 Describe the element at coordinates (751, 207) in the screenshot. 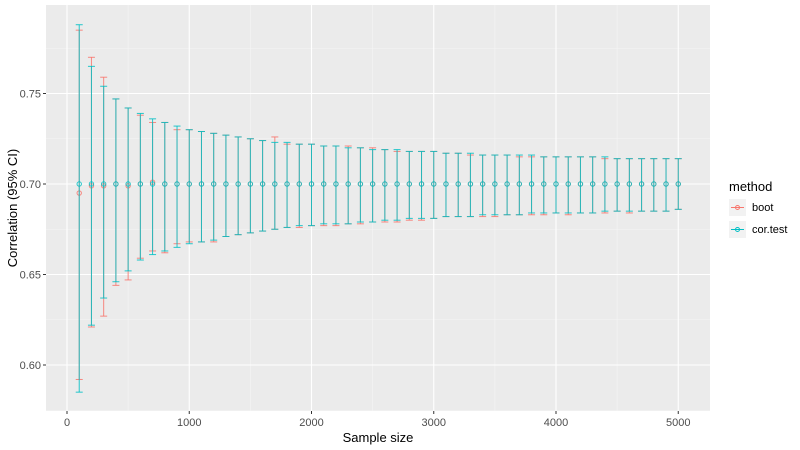

I see `legend-item-boot: boot` at that location.